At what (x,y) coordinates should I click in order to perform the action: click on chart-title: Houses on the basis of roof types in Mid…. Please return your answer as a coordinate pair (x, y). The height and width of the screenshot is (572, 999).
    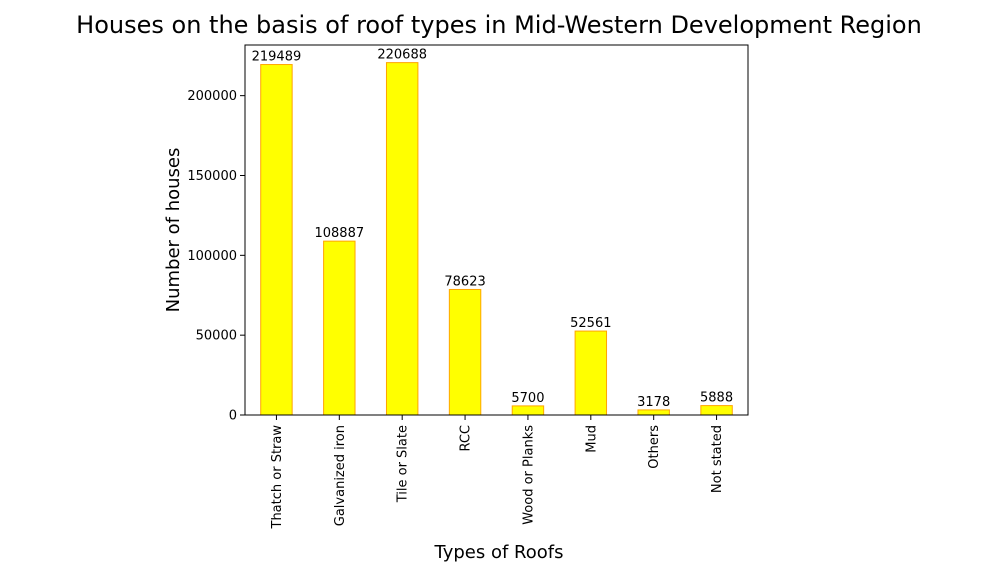
    Looking at the image, I should click on (499, 25).